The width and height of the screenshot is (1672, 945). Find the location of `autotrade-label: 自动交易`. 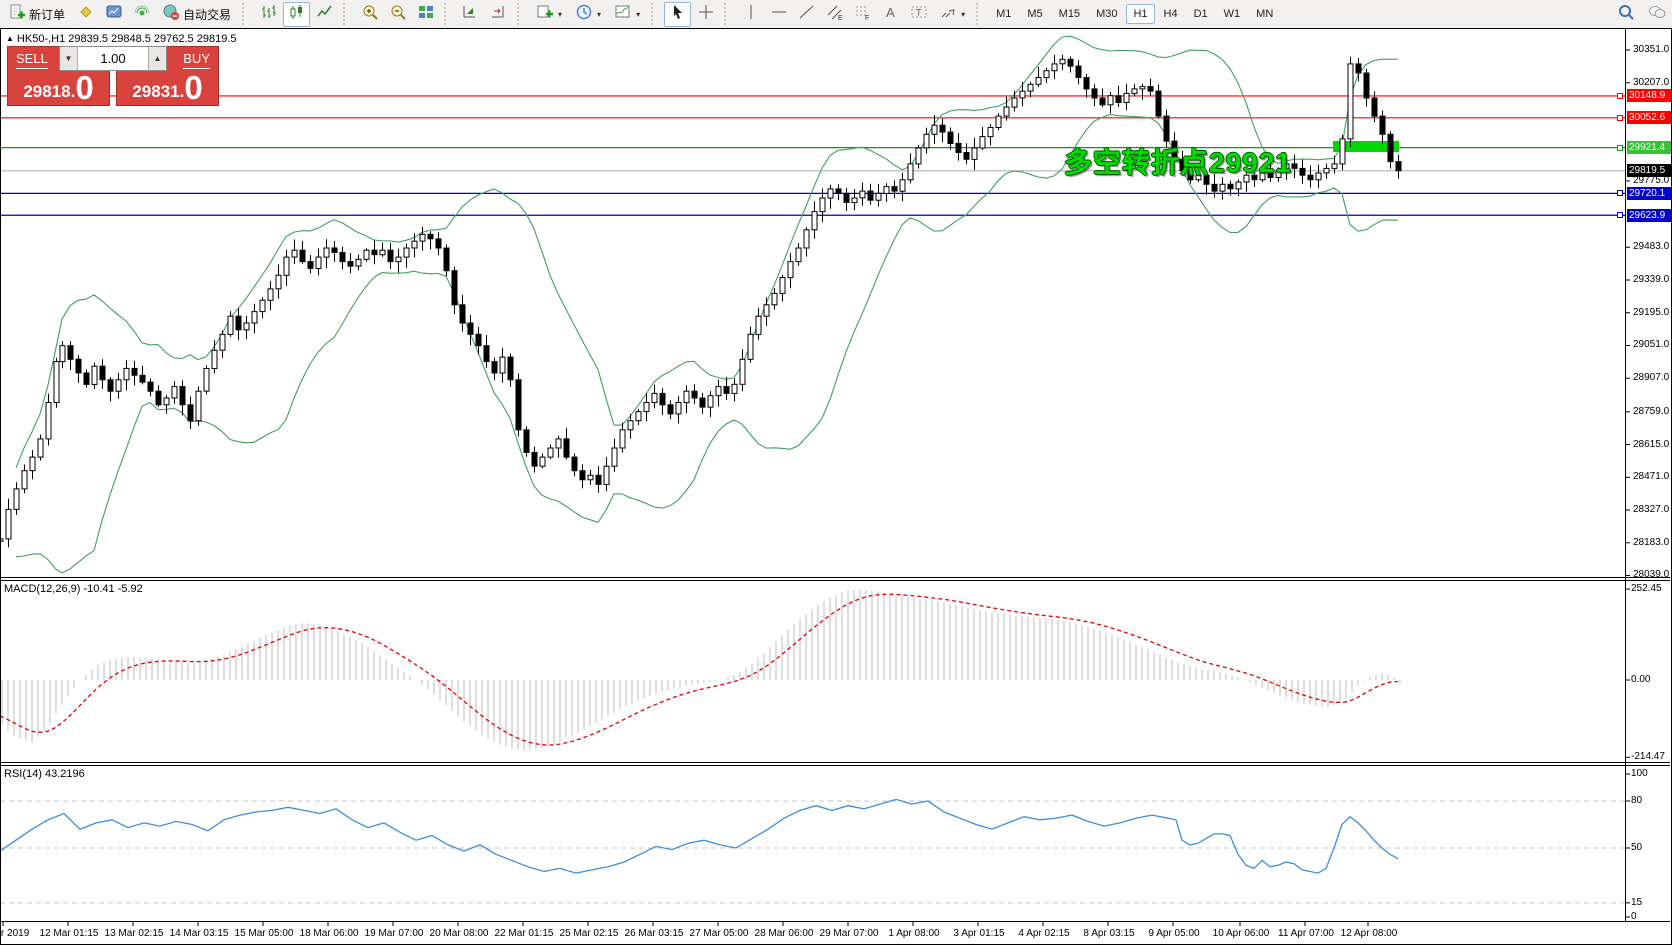

autotrade-label: 自动交易 is located at coordinates (207, 14).